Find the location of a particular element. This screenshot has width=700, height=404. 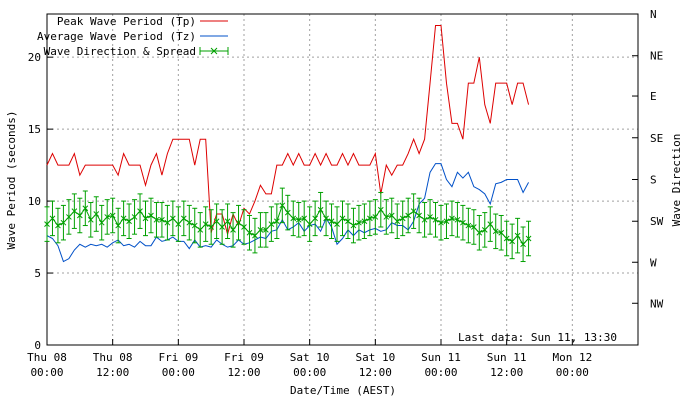

legend-label: Average Wave Period (Tz) is located at coordinates (116, 36).